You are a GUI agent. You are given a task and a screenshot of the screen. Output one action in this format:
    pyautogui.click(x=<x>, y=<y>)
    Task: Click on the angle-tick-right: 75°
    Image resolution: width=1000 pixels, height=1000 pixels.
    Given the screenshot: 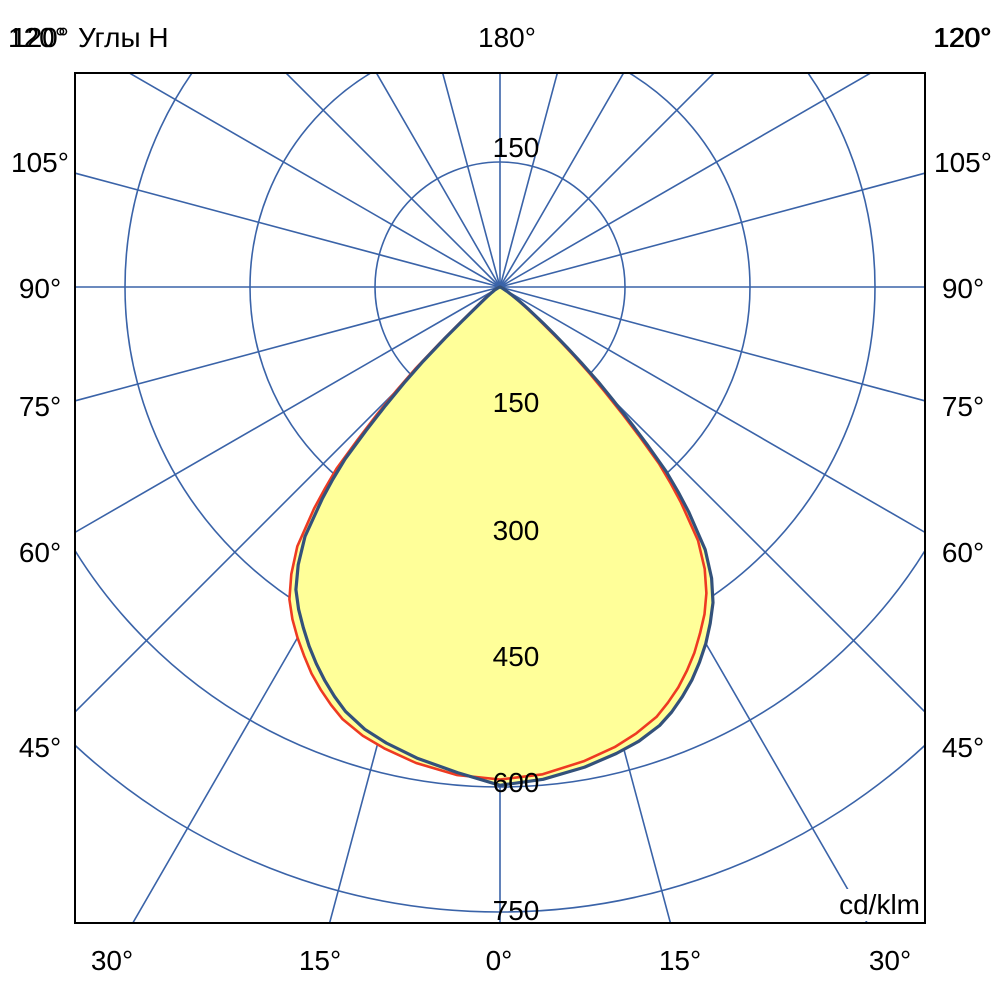 What is the action you would take?
    pyautogui.click(x=963, y=406)
    